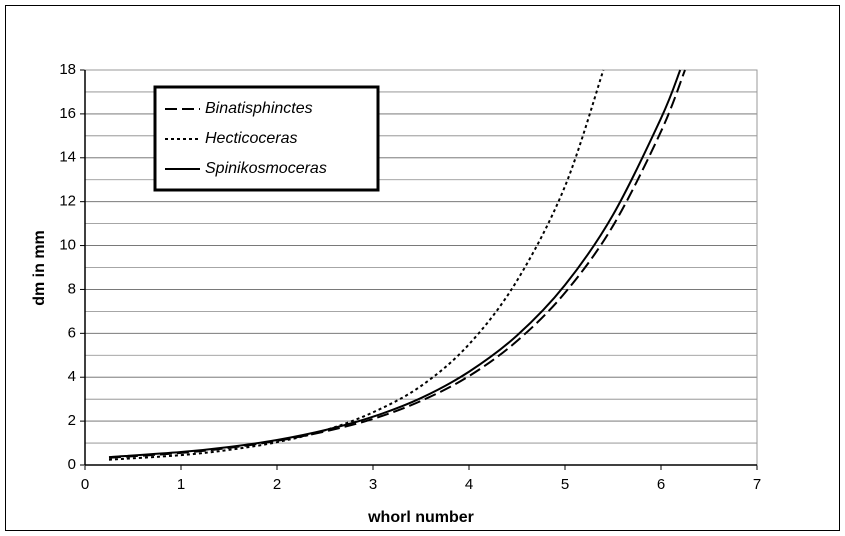 The image size is (845, 536). What do you see at coordinates (85, 484) in the screenshot?
I see `x-tick-label: 0` at bounding box center [85, 484].